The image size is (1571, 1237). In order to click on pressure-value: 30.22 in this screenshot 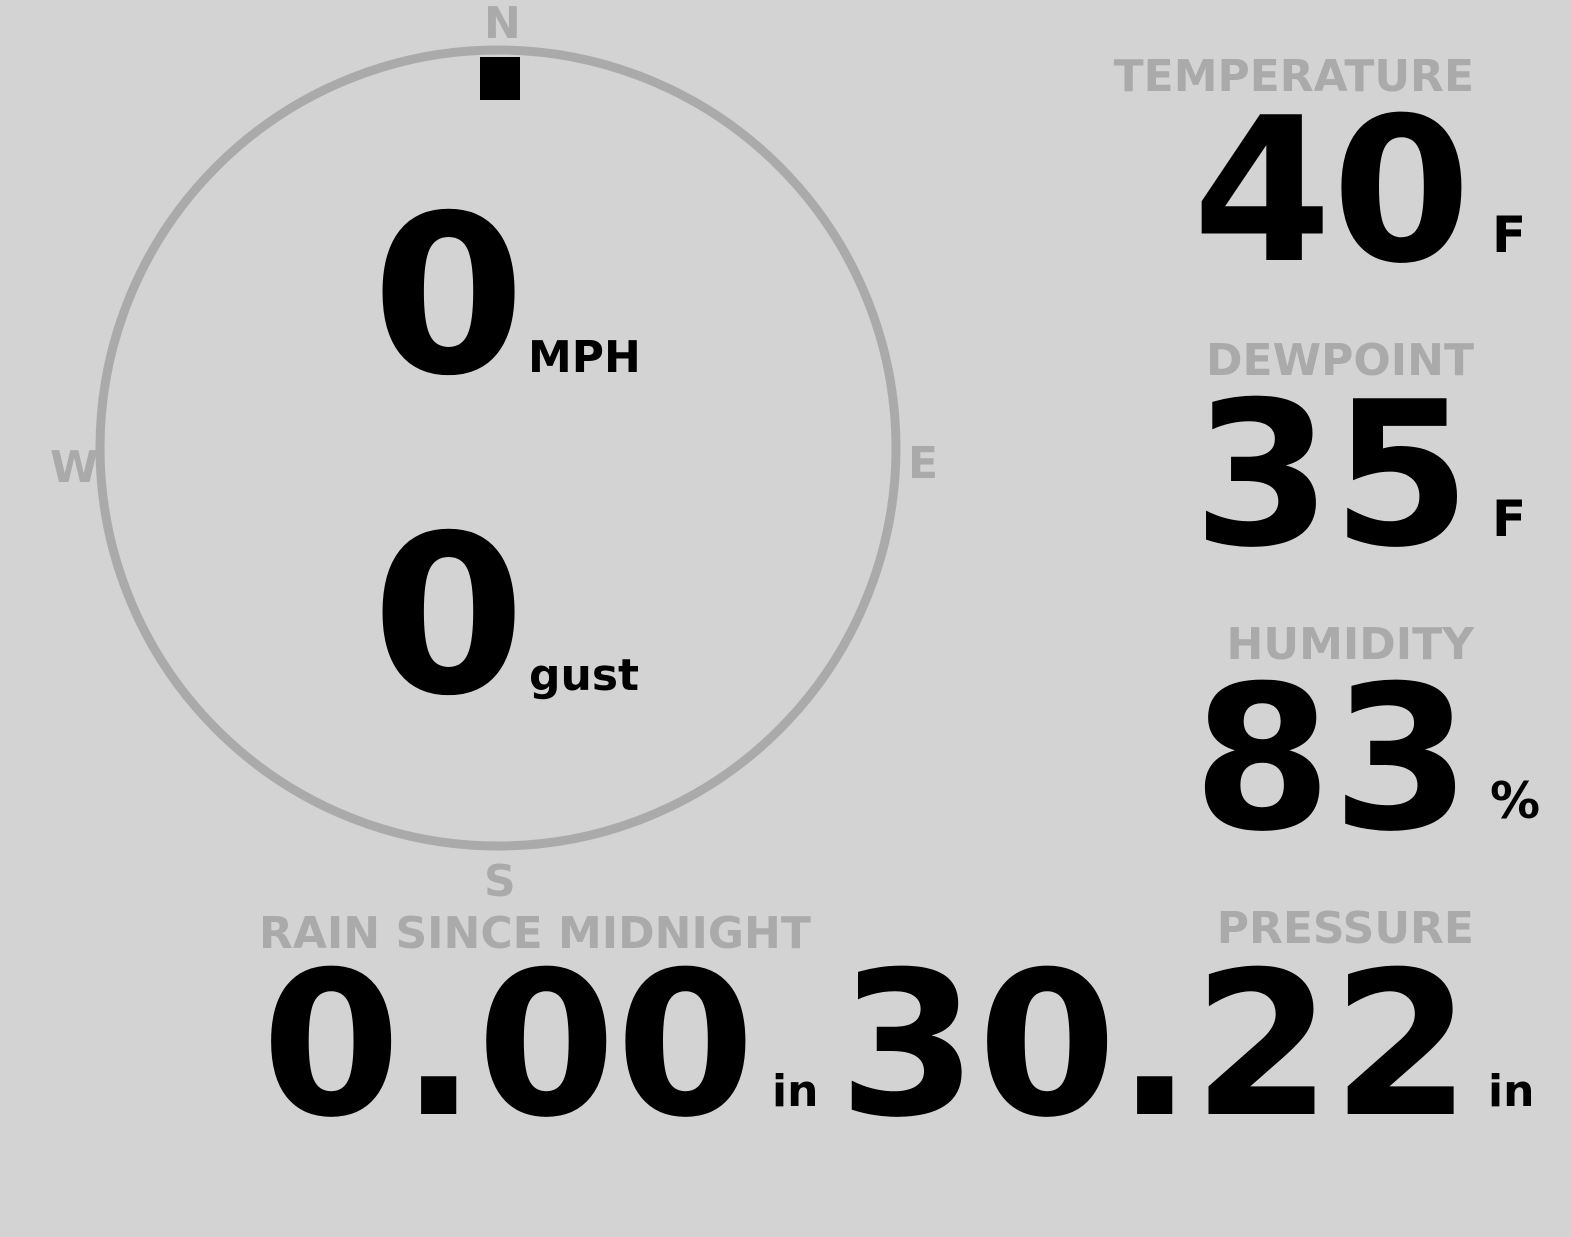, I will do `click(1154, 1045)`.